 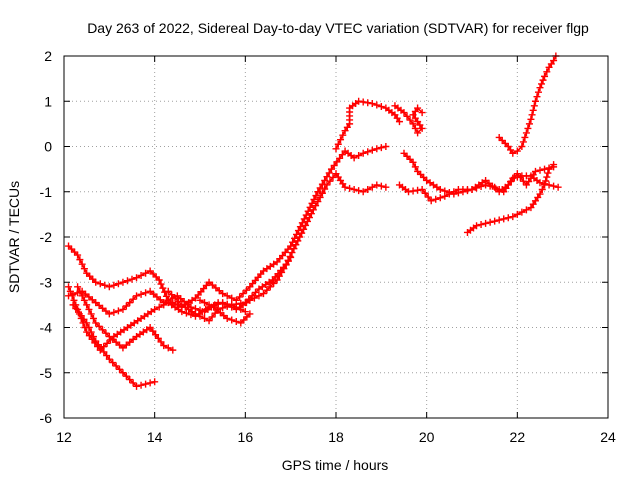 What do you see at coordinates (518, 437) in the screenshot?
I see `x-tick-label: 22` at bounding box center [518, 437].